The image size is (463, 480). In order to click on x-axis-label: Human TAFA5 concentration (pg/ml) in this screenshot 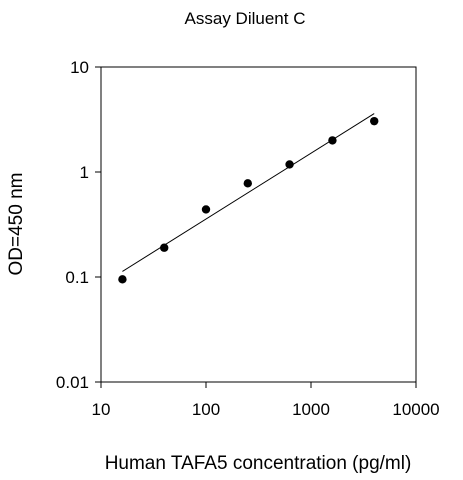, I will do `click(258, 463)`.